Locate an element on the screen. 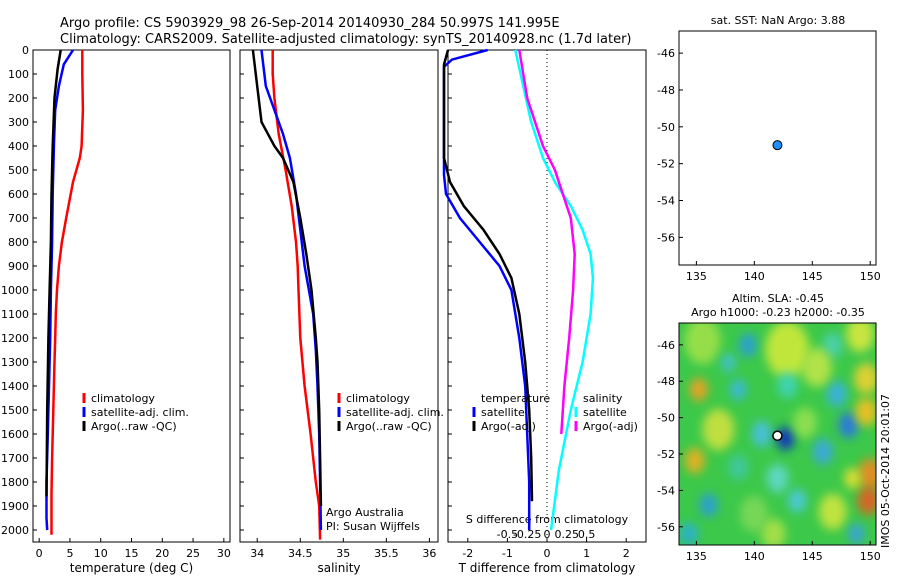 The width and height of the screenshot is (900, 580). credit-line-2: PI: Susan Wijffels is located at coordinates (373, 526).